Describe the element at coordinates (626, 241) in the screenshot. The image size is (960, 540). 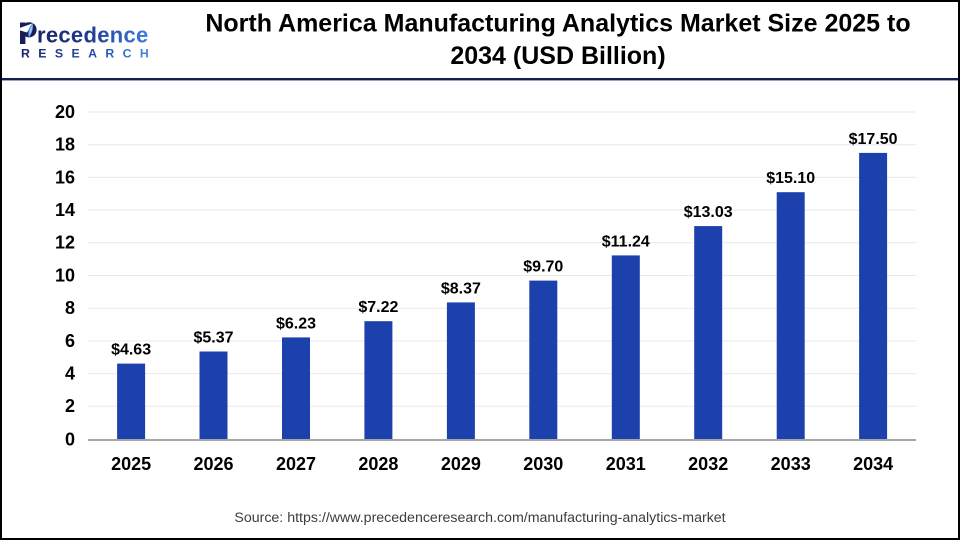
I see `svg-text: $11.24` at that location.